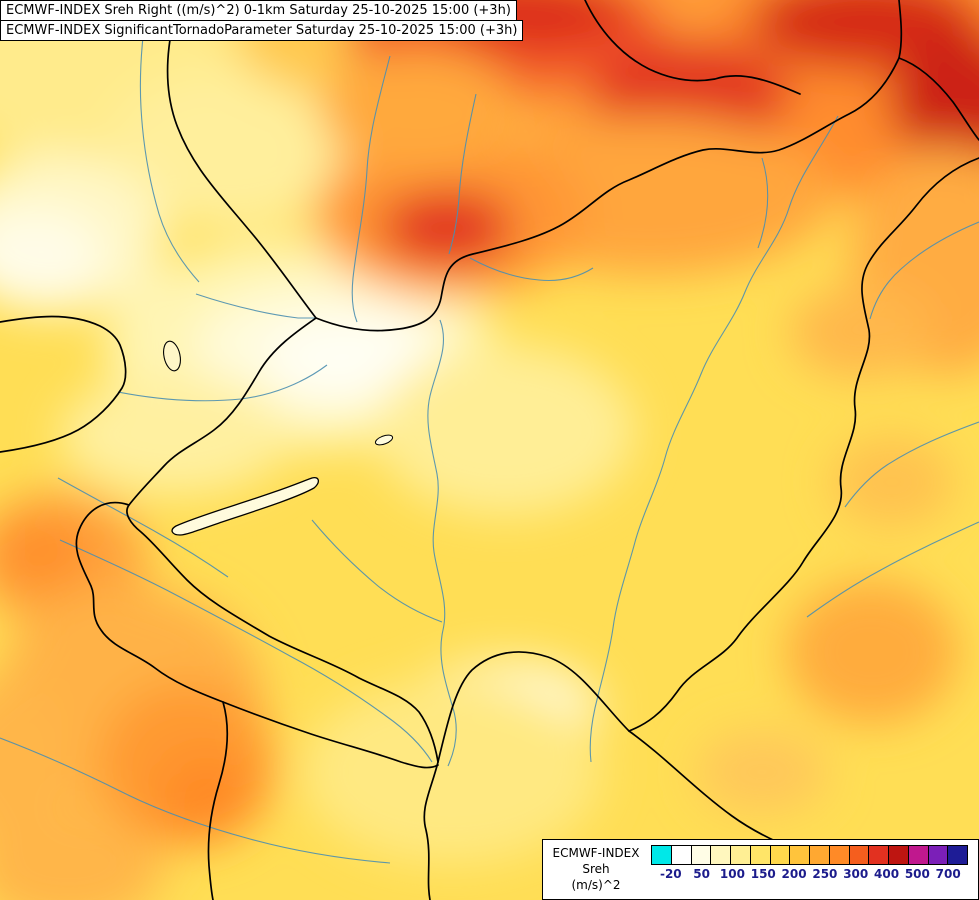  I want to click on river-vah, so click(371, 189).